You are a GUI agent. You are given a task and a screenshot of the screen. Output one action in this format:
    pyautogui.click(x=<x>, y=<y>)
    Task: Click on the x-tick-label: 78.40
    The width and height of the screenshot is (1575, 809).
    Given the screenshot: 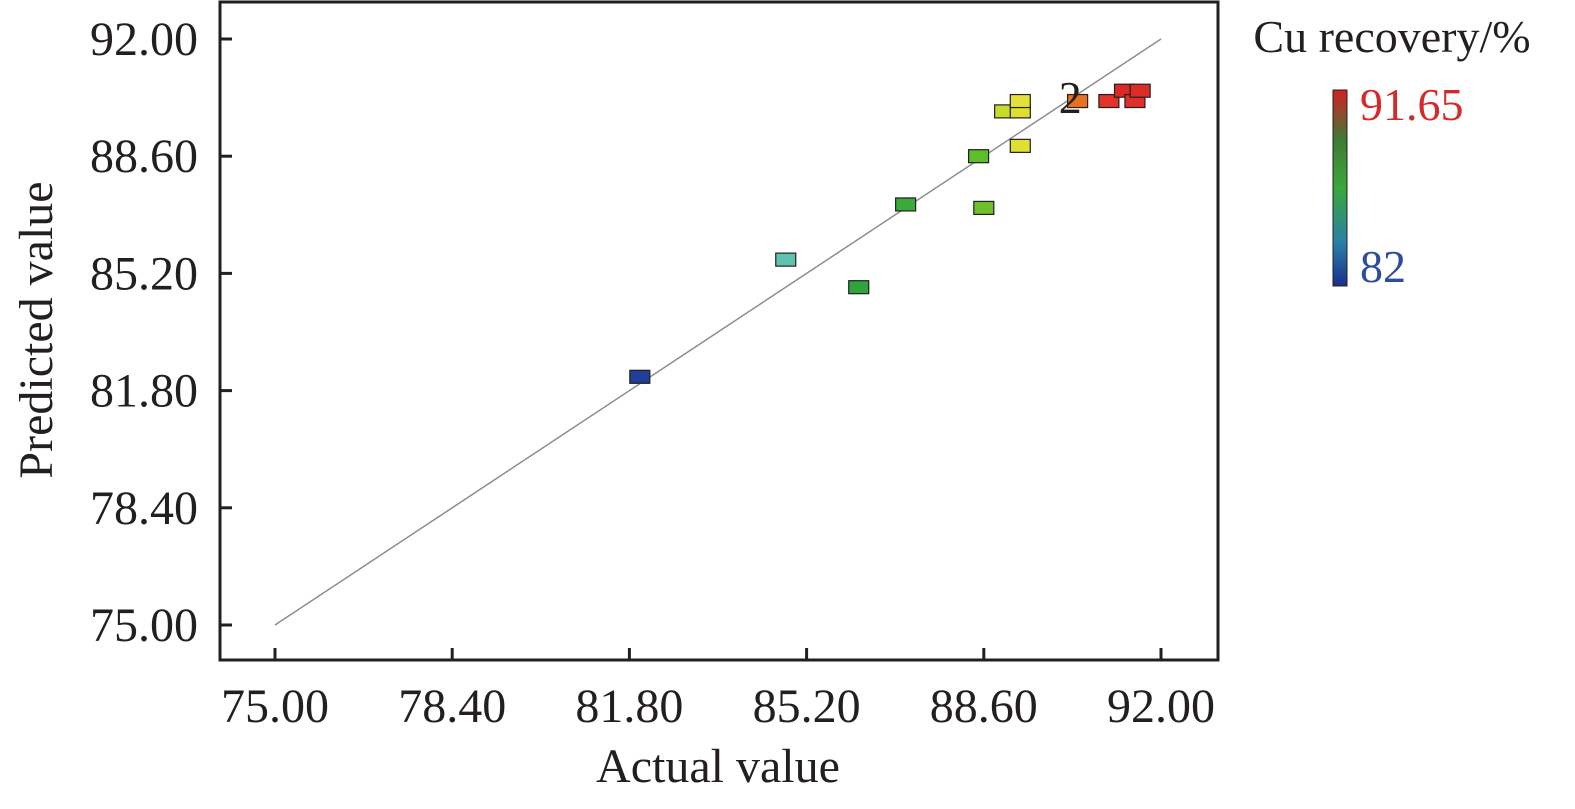 What is the action you would take?
    pyautogui.click(x=452, y=706)
    